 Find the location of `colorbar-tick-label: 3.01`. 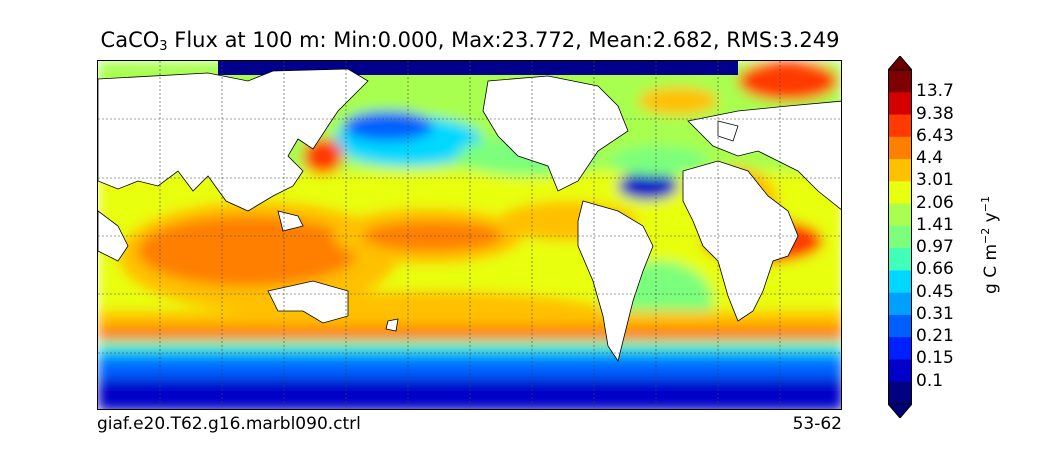

colorbar-tick-label: 3.01 is located at coordinates (935, 180).